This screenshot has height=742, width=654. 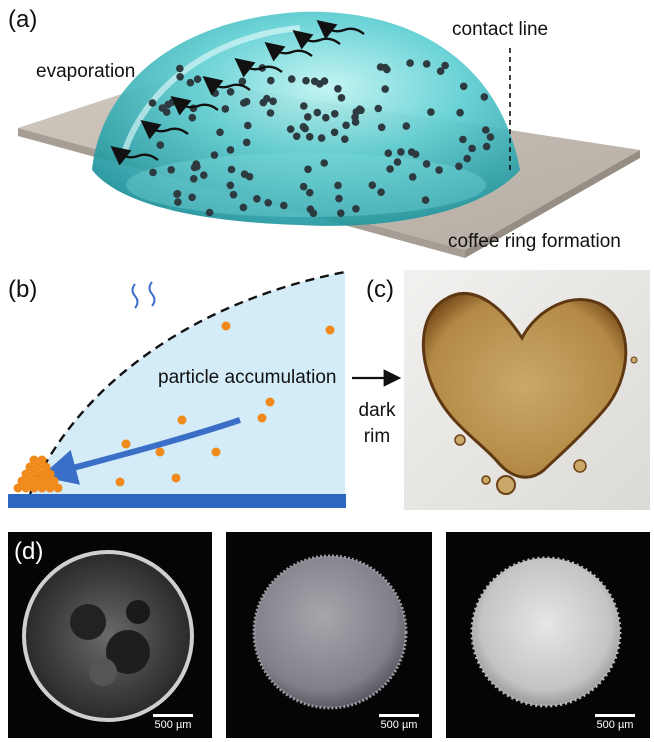 What do you see at coordinates (615, 722) in the screenshot?
I see `scale-bar-3: 500 µm` at bounding box center [615, 722].